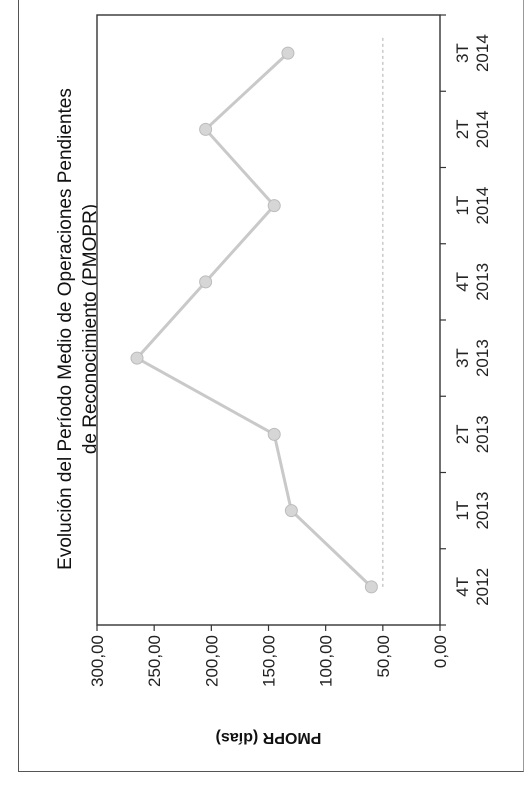 This screenshot has height=791, width=531. Describe the element at coordinates (472, 587) in the screenshot. I see `x-tick-label: 4T2012` at that location.